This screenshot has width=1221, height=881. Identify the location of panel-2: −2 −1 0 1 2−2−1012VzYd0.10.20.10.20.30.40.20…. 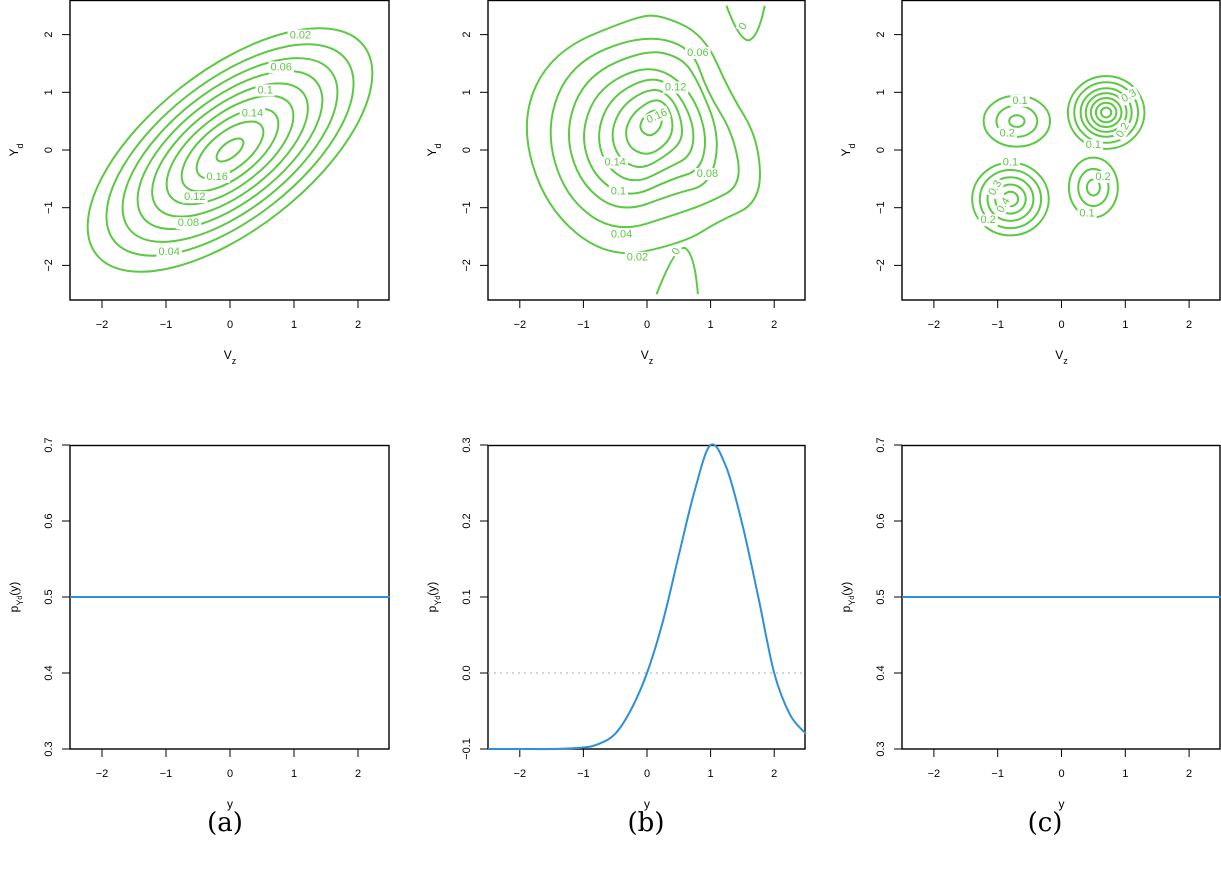
(1030, 183).